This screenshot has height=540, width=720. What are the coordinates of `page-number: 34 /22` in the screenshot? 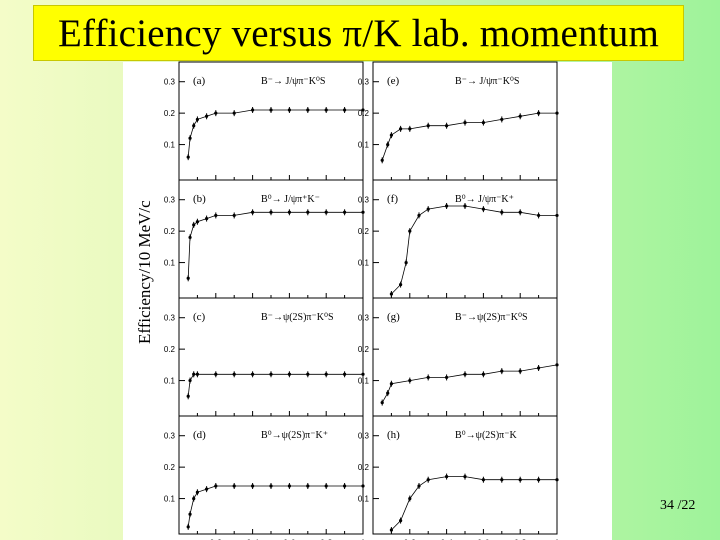 It's located at (678, 505).